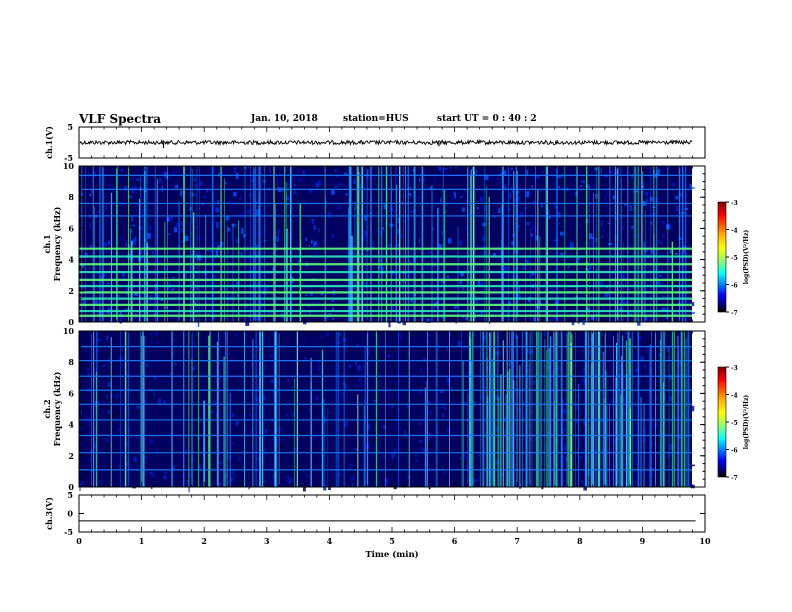  I want to click on x-tick-label: 6, so click(455, 541).